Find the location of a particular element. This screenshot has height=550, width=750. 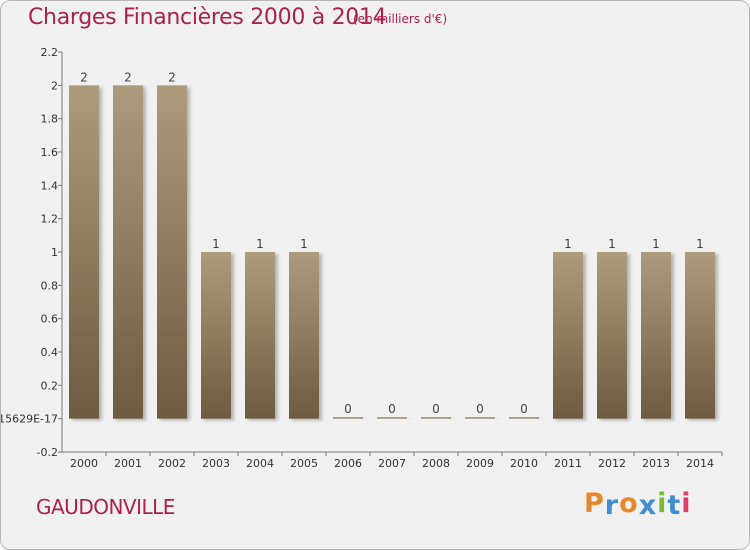

x-tick-label: 2009 is located at coordinates (480, 463).